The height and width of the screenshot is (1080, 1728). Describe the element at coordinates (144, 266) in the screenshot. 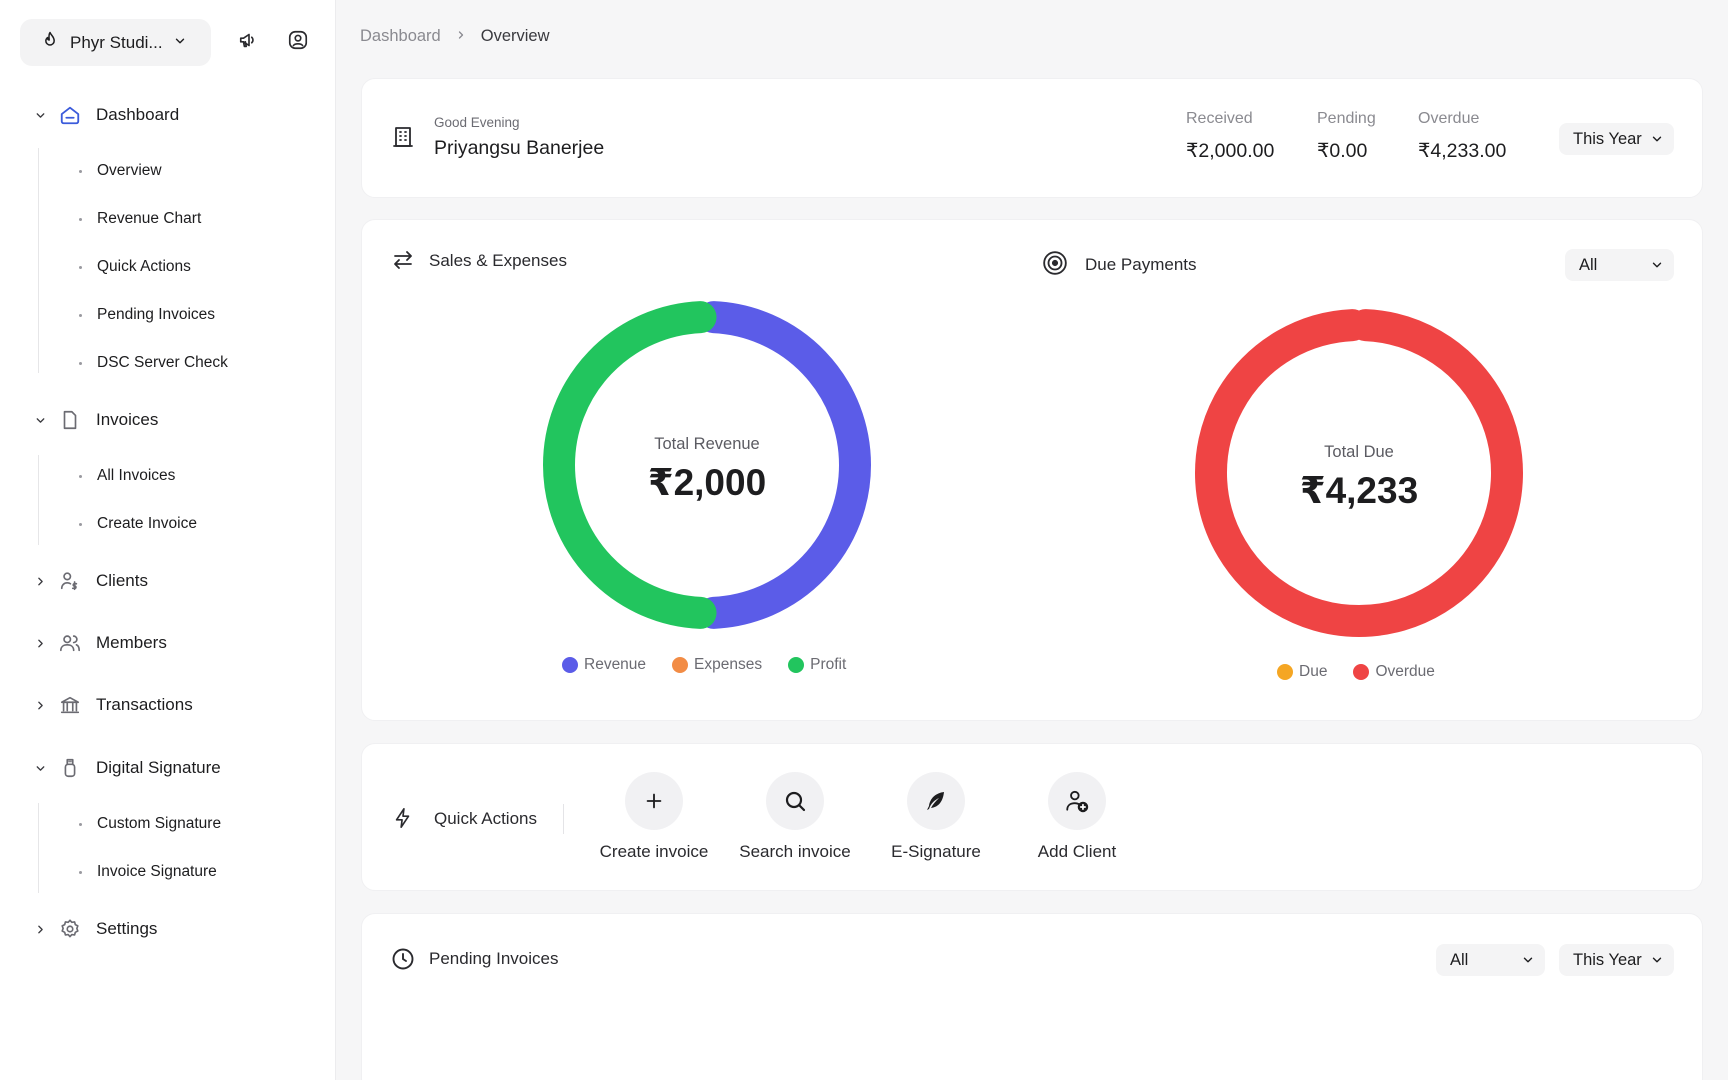

I see `sidebar-item-label: Quick Actions` at that location.